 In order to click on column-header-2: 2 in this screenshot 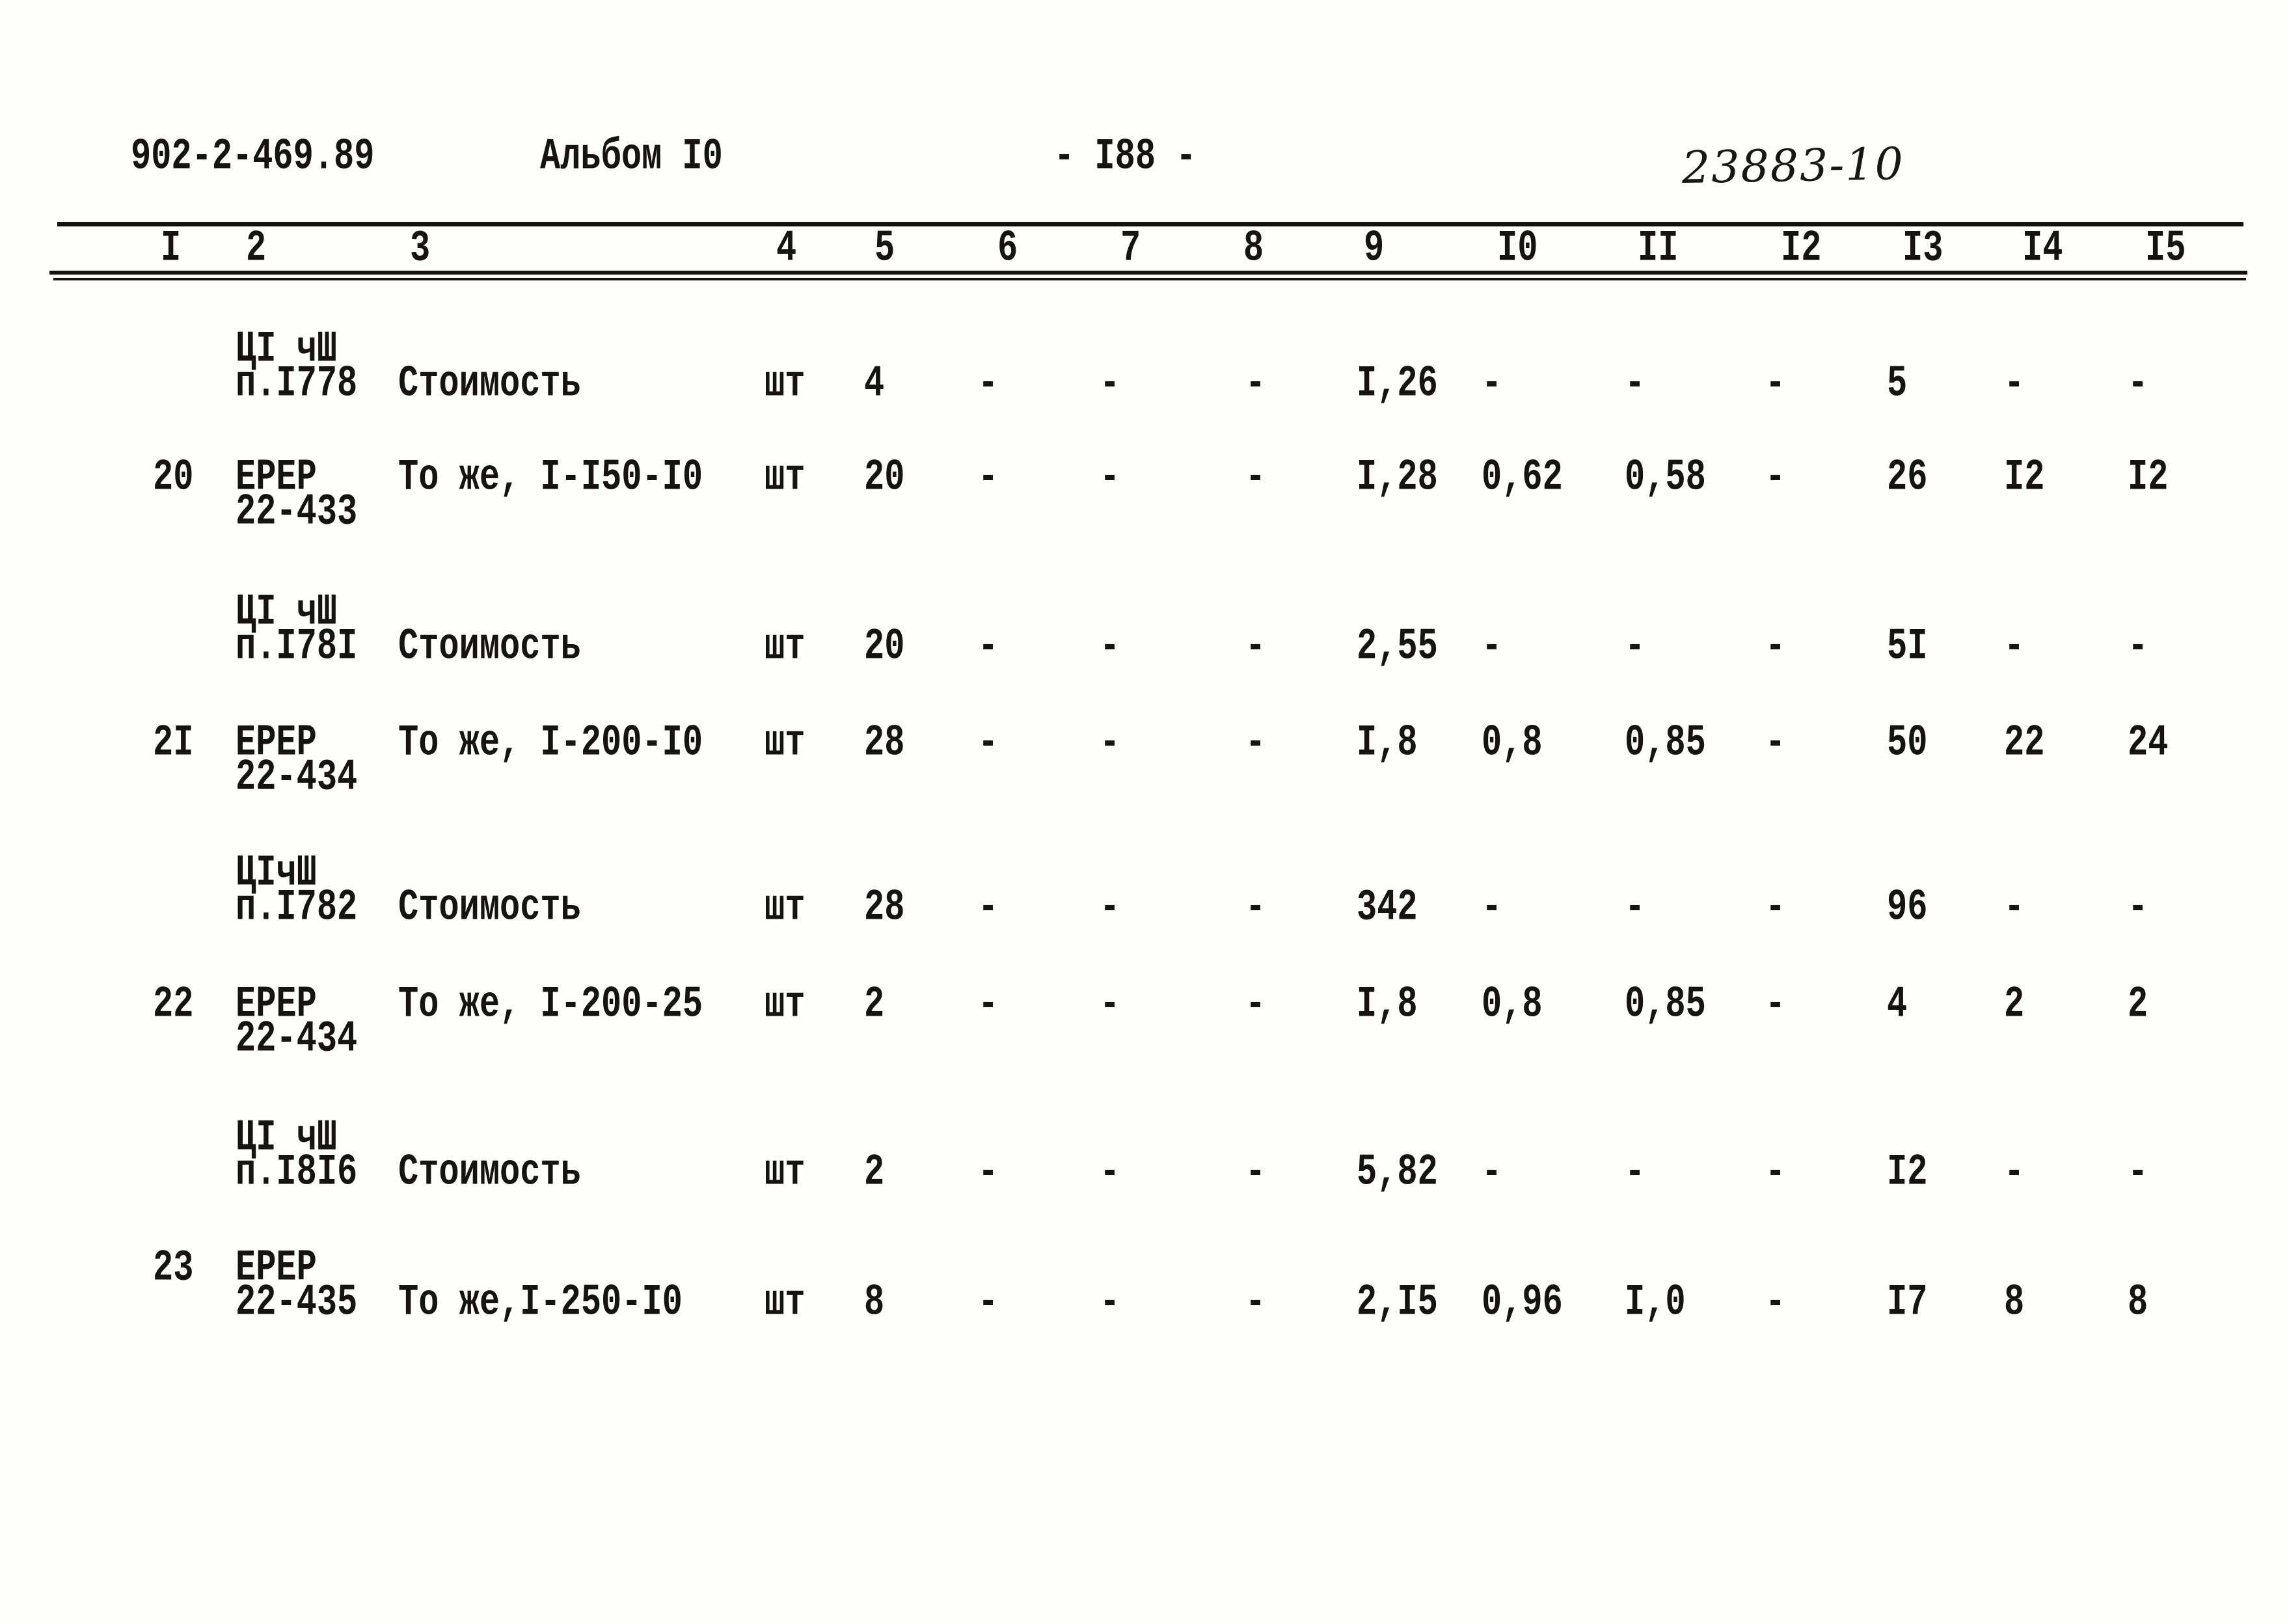, I will do `click(256, 248)`.